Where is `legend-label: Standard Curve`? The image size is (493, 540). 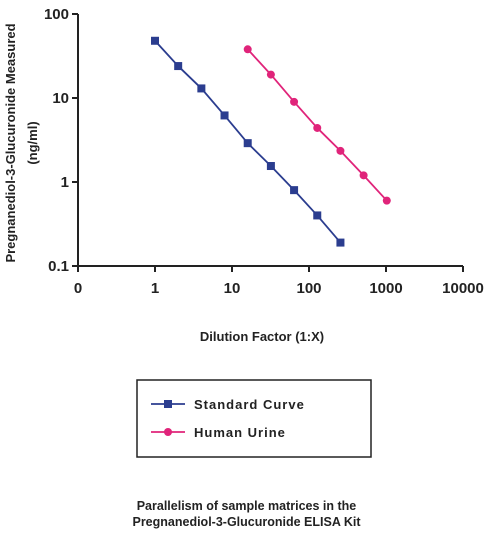 legend-label: Standard Curve is located at coordinates (249, 404).